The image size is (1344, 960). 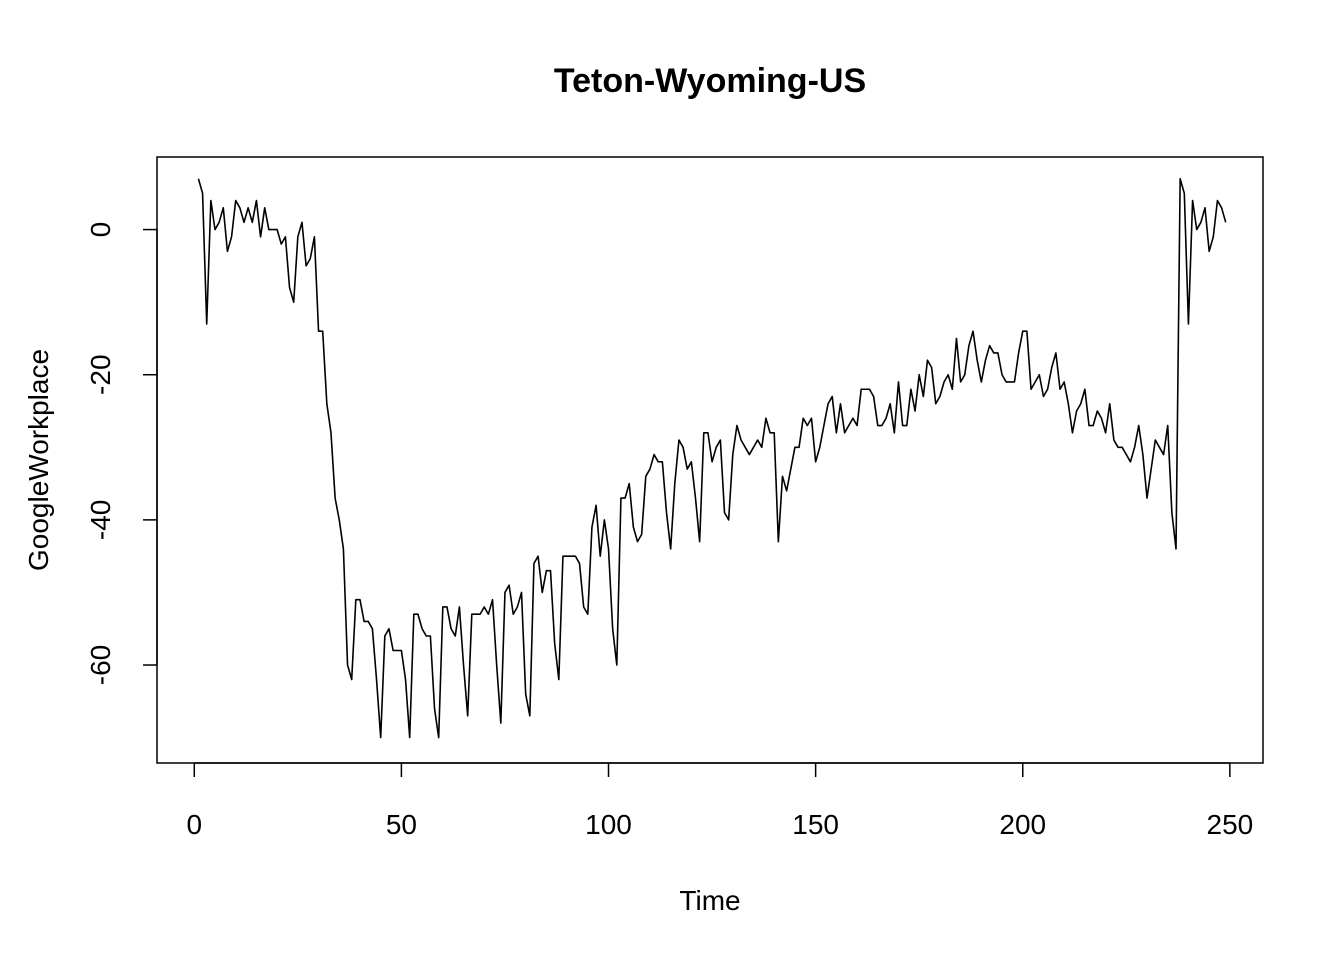 I want to click on x-tick-label: 150, so click(x=815, y=824).